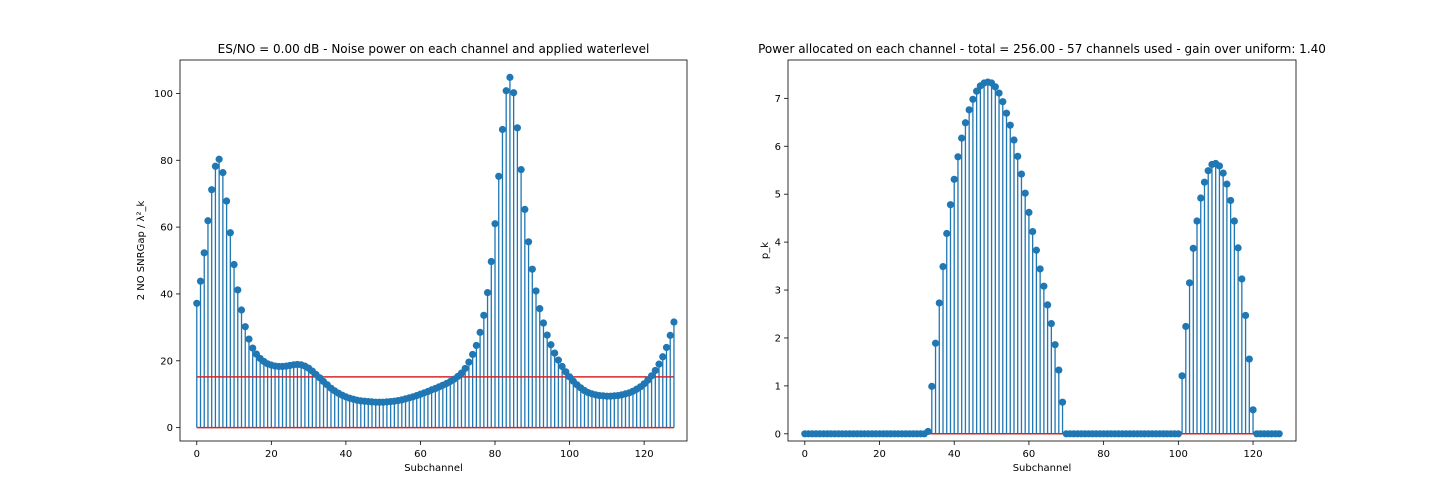  What do you see at coordinates (778, 99) in the screenshot?
I see `y-tick-label: 7` at bounding box center [778, 99].